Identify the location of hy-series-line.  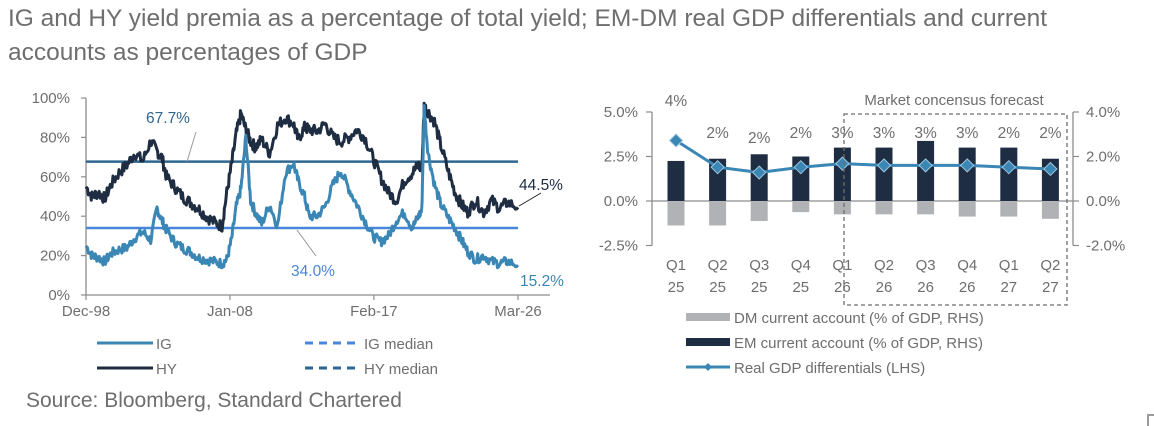
(302, 167).